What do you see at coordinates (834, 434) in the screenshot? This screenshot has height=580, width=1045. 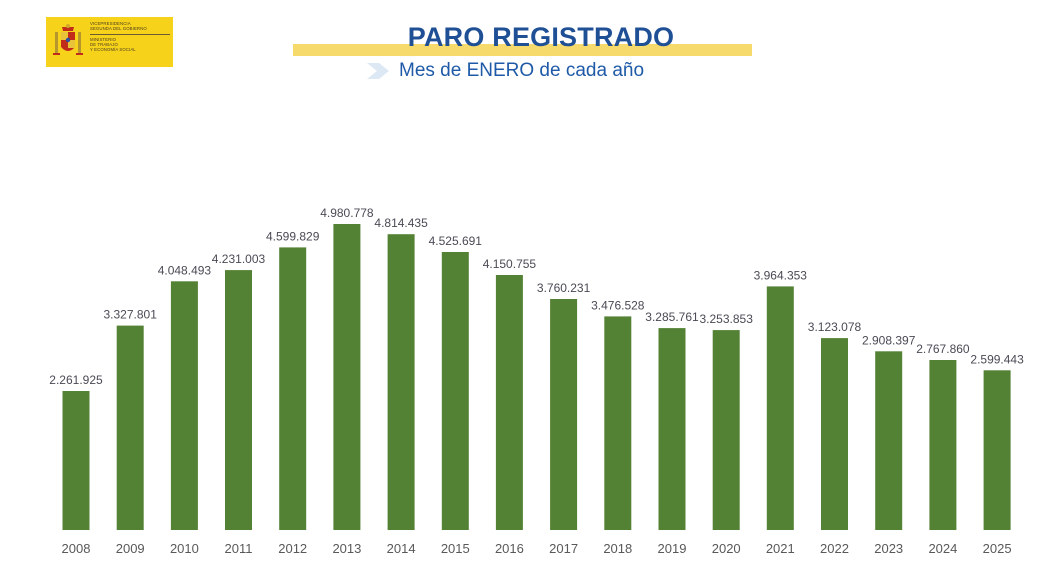 I see `bar-2022` at bounding box center [834, 434].